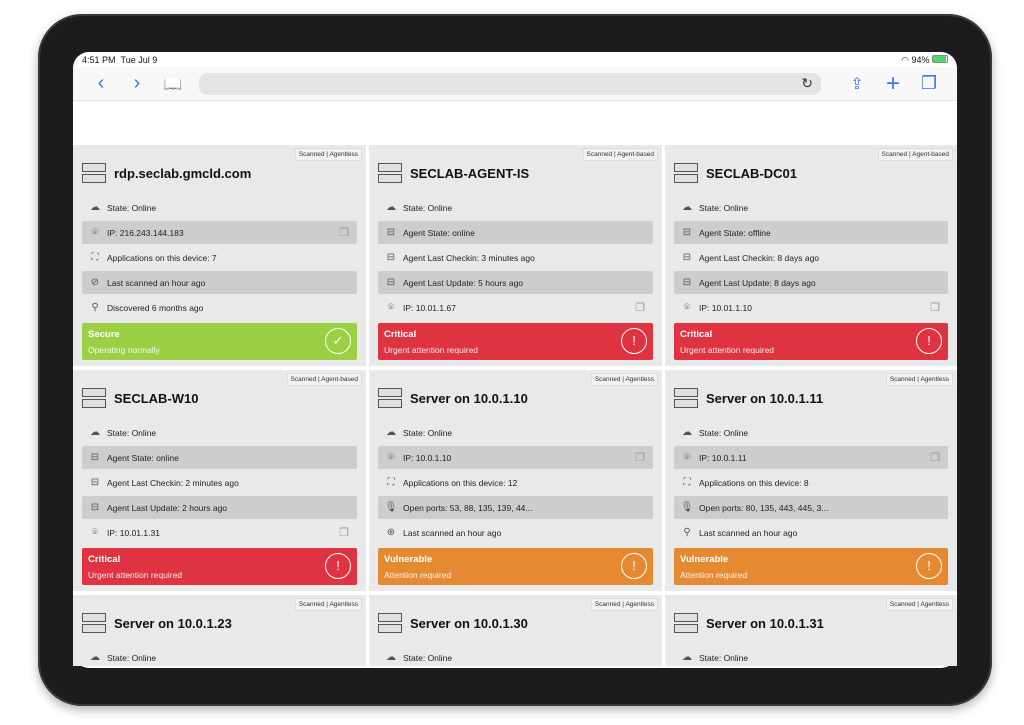 The width and height of the screenshot is (1024, 725). Describe the element at coordinates (757, 282) in the screenshot. I see `info-text: Agent Last Update: 8 days ago` at that location.